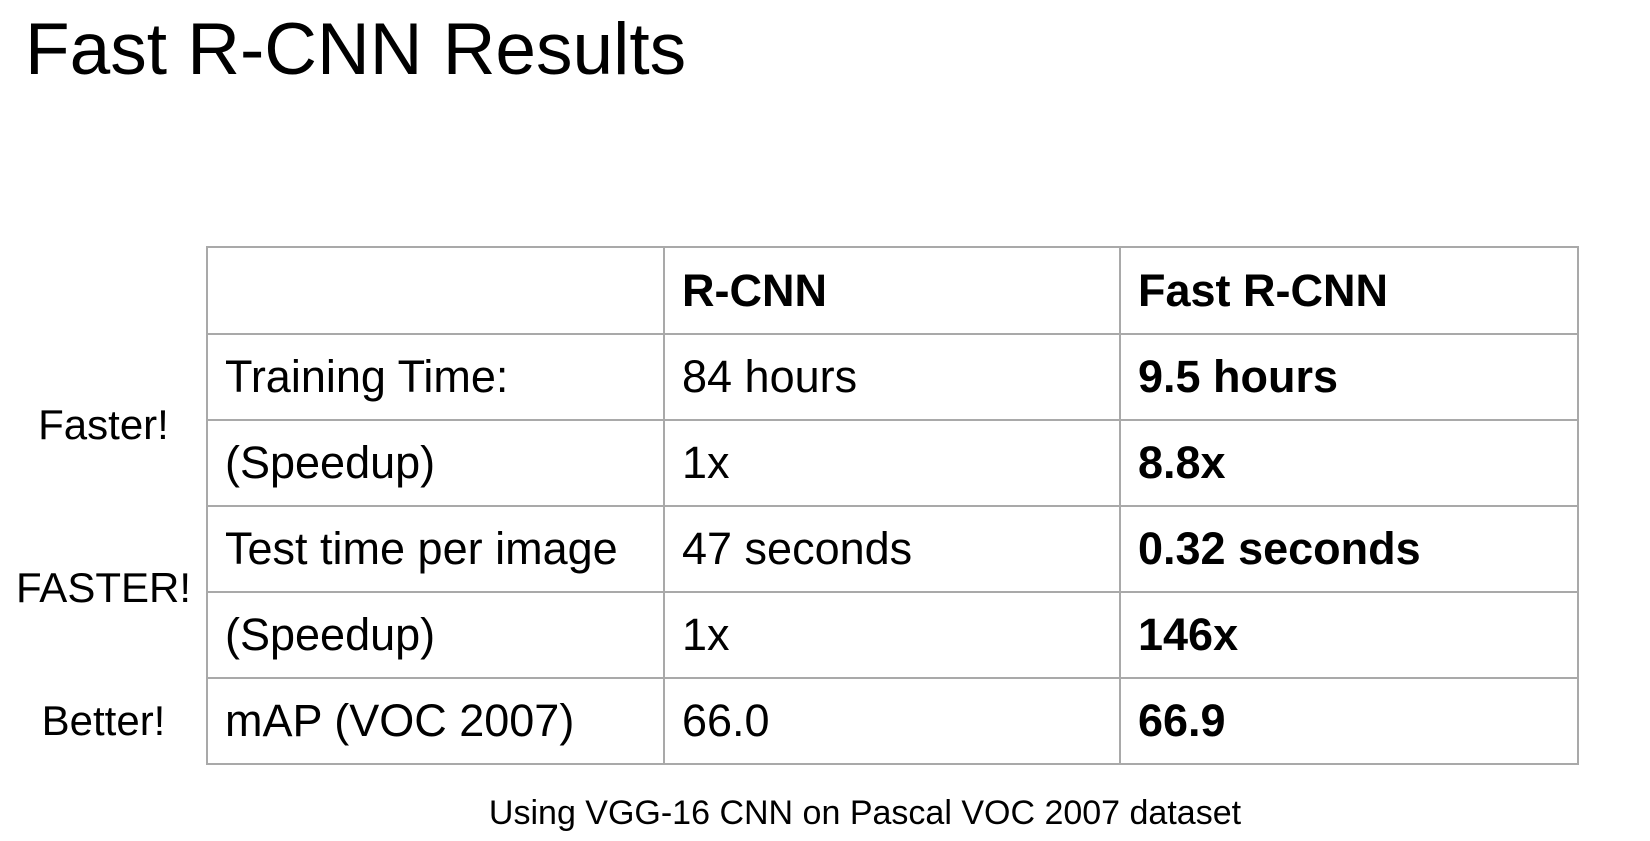  I want to click on page-title: Fast R-CNN Results, so click(356, 49).